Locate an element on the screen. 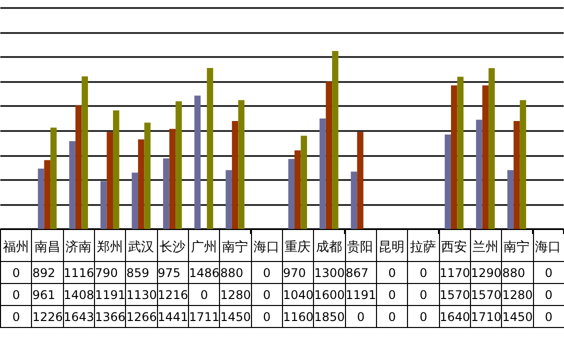 Image resolution: width=564 pixels, height=352 pixels. data-label: 1640 is located at coordinates (454, 317).